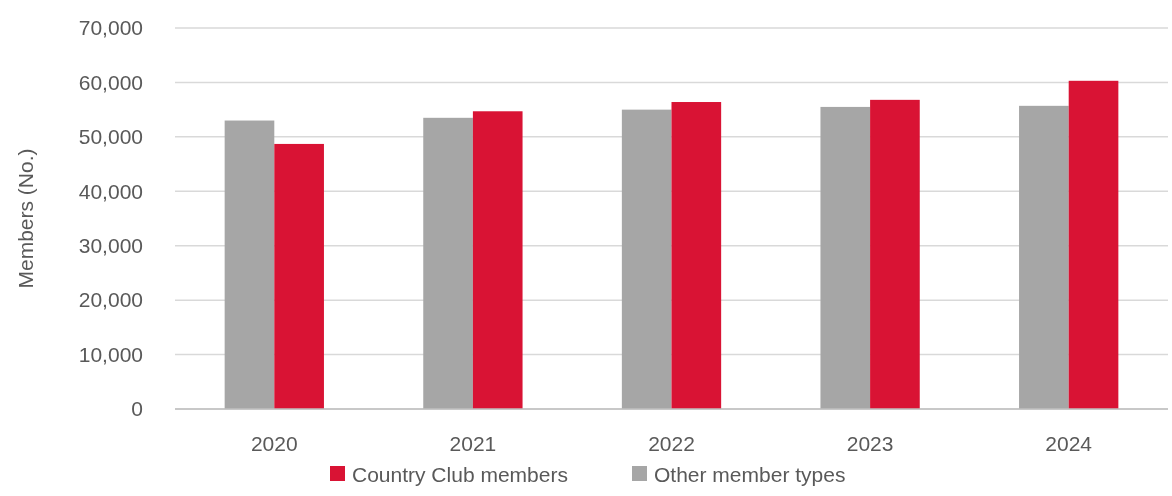 Image resolution: width=1172 pixels, height=496 pixels. Describe the element at coordinates (274, 443) in the screenshot. I see `x-tick-label: 2020` at that location.